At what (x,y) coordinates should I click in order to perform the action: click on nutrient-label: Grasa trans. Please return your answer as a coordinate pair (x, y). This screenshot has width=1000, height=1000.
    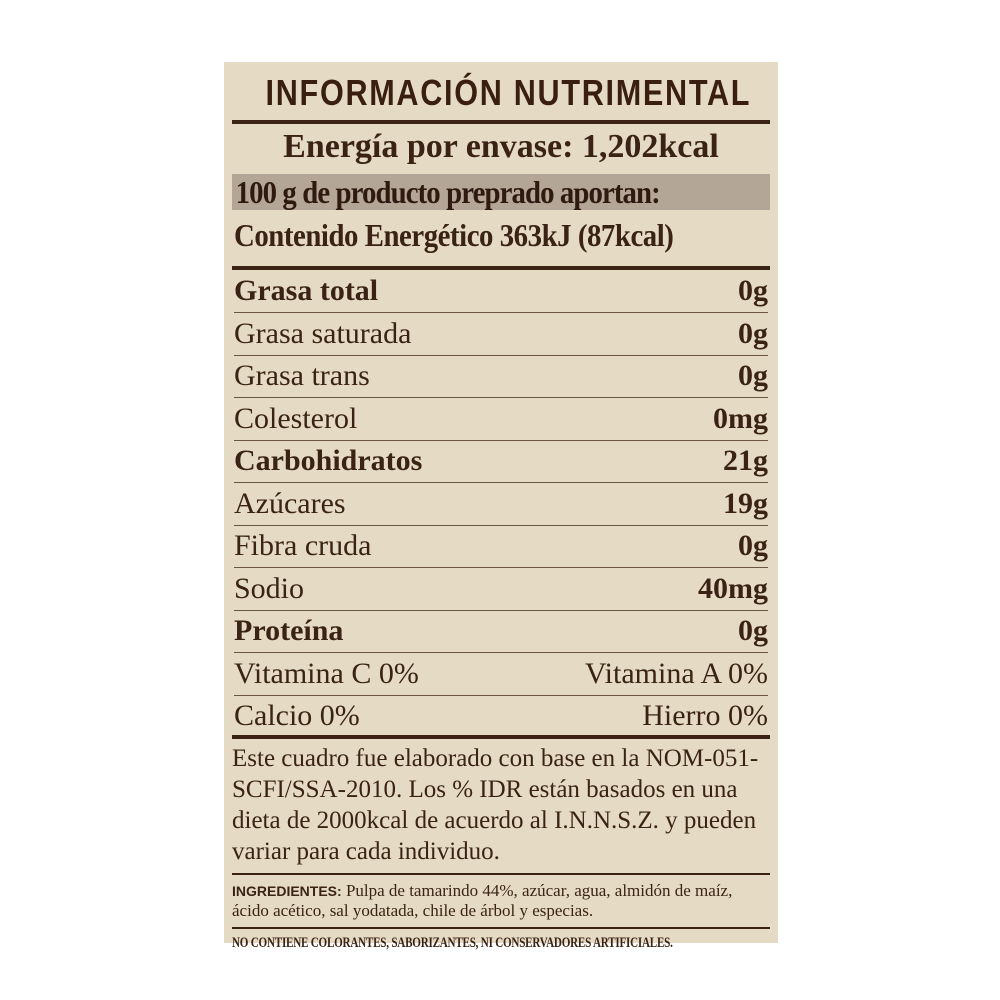
    Looking at the image, I should click on (302, 375).